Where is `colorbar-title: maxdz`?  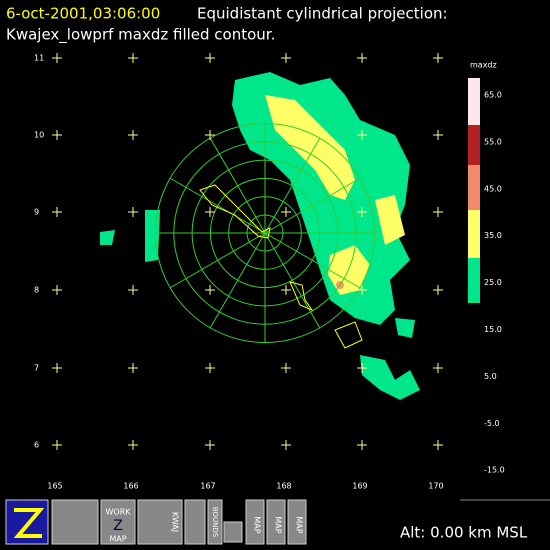
colorbar-title: maxdz is located at coordinates (483, 65).